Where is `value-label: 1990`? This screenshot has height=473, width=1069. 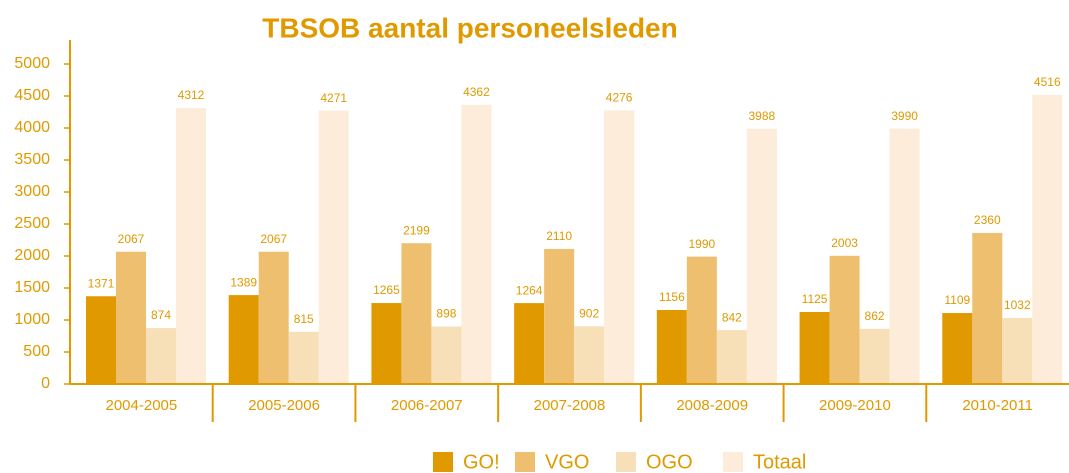 value-label: 1990 is located at coordinates (702, 244).